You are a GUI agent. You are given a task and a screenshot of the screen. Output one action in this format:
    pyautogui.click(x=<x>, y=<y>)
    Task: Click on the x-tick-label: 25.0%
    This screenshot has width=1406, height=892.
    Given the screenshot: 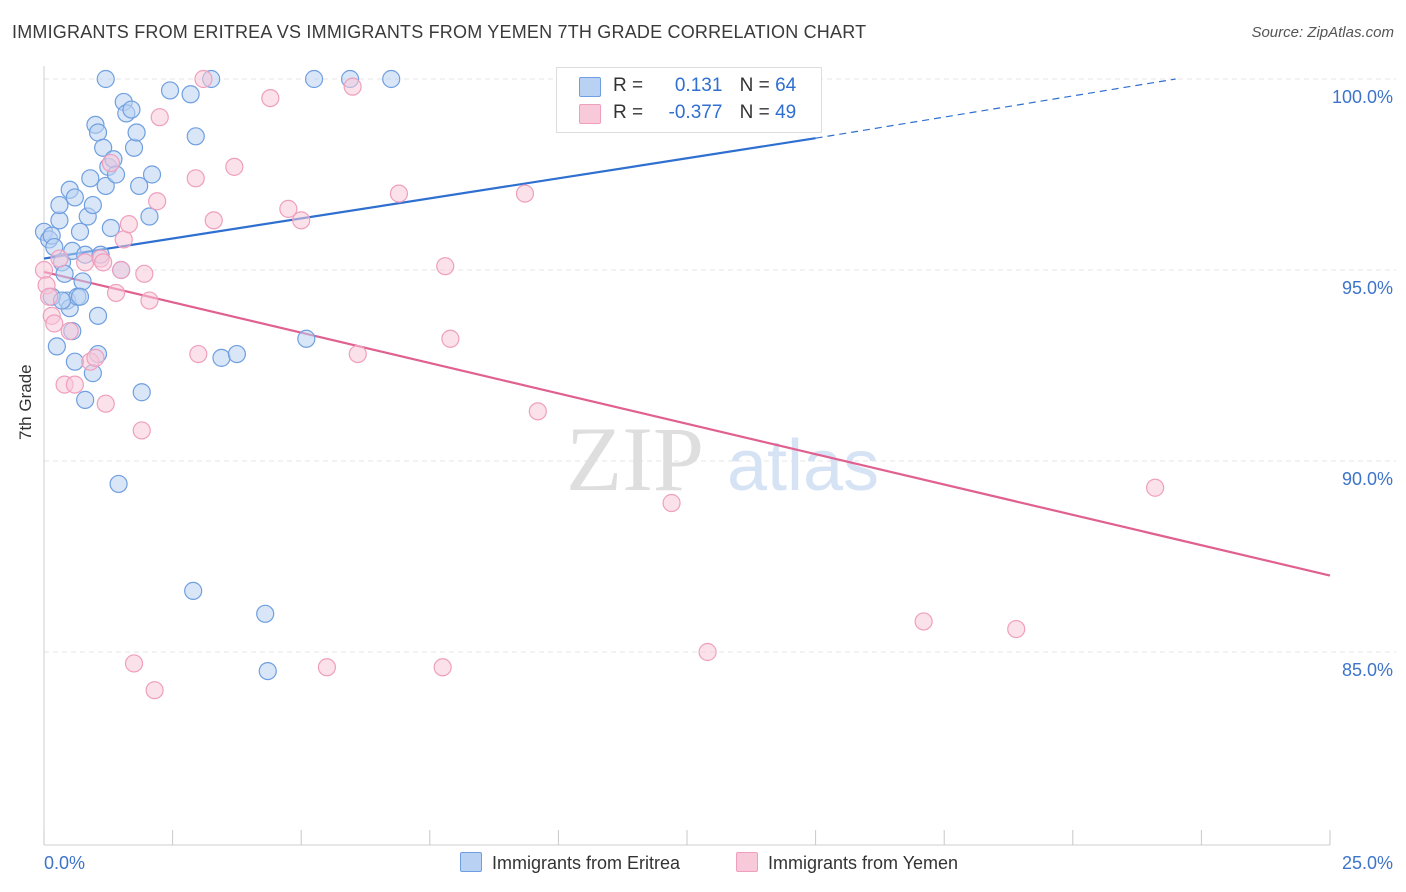 What is the action you would take?
    pyautogui.click(x=1367, y=863)
    